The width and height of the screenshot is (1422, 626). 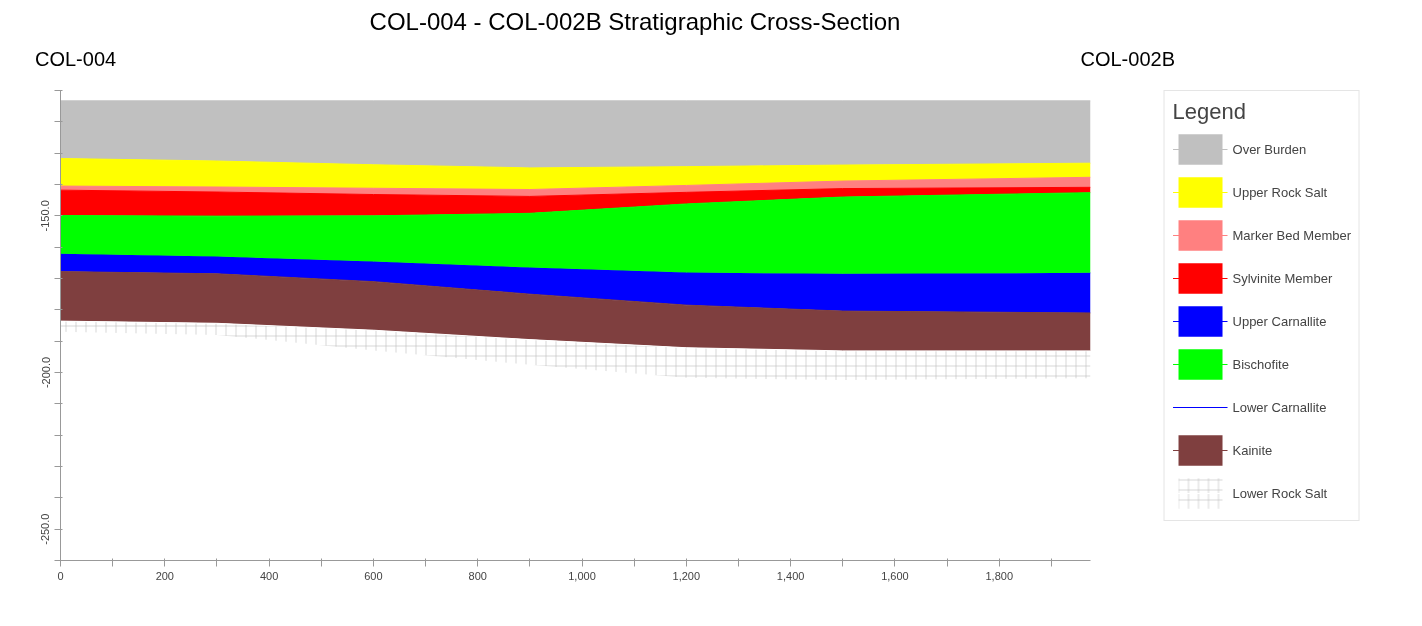 I want to click on y-tick-label: -250.0, so click(x=45, y=529).